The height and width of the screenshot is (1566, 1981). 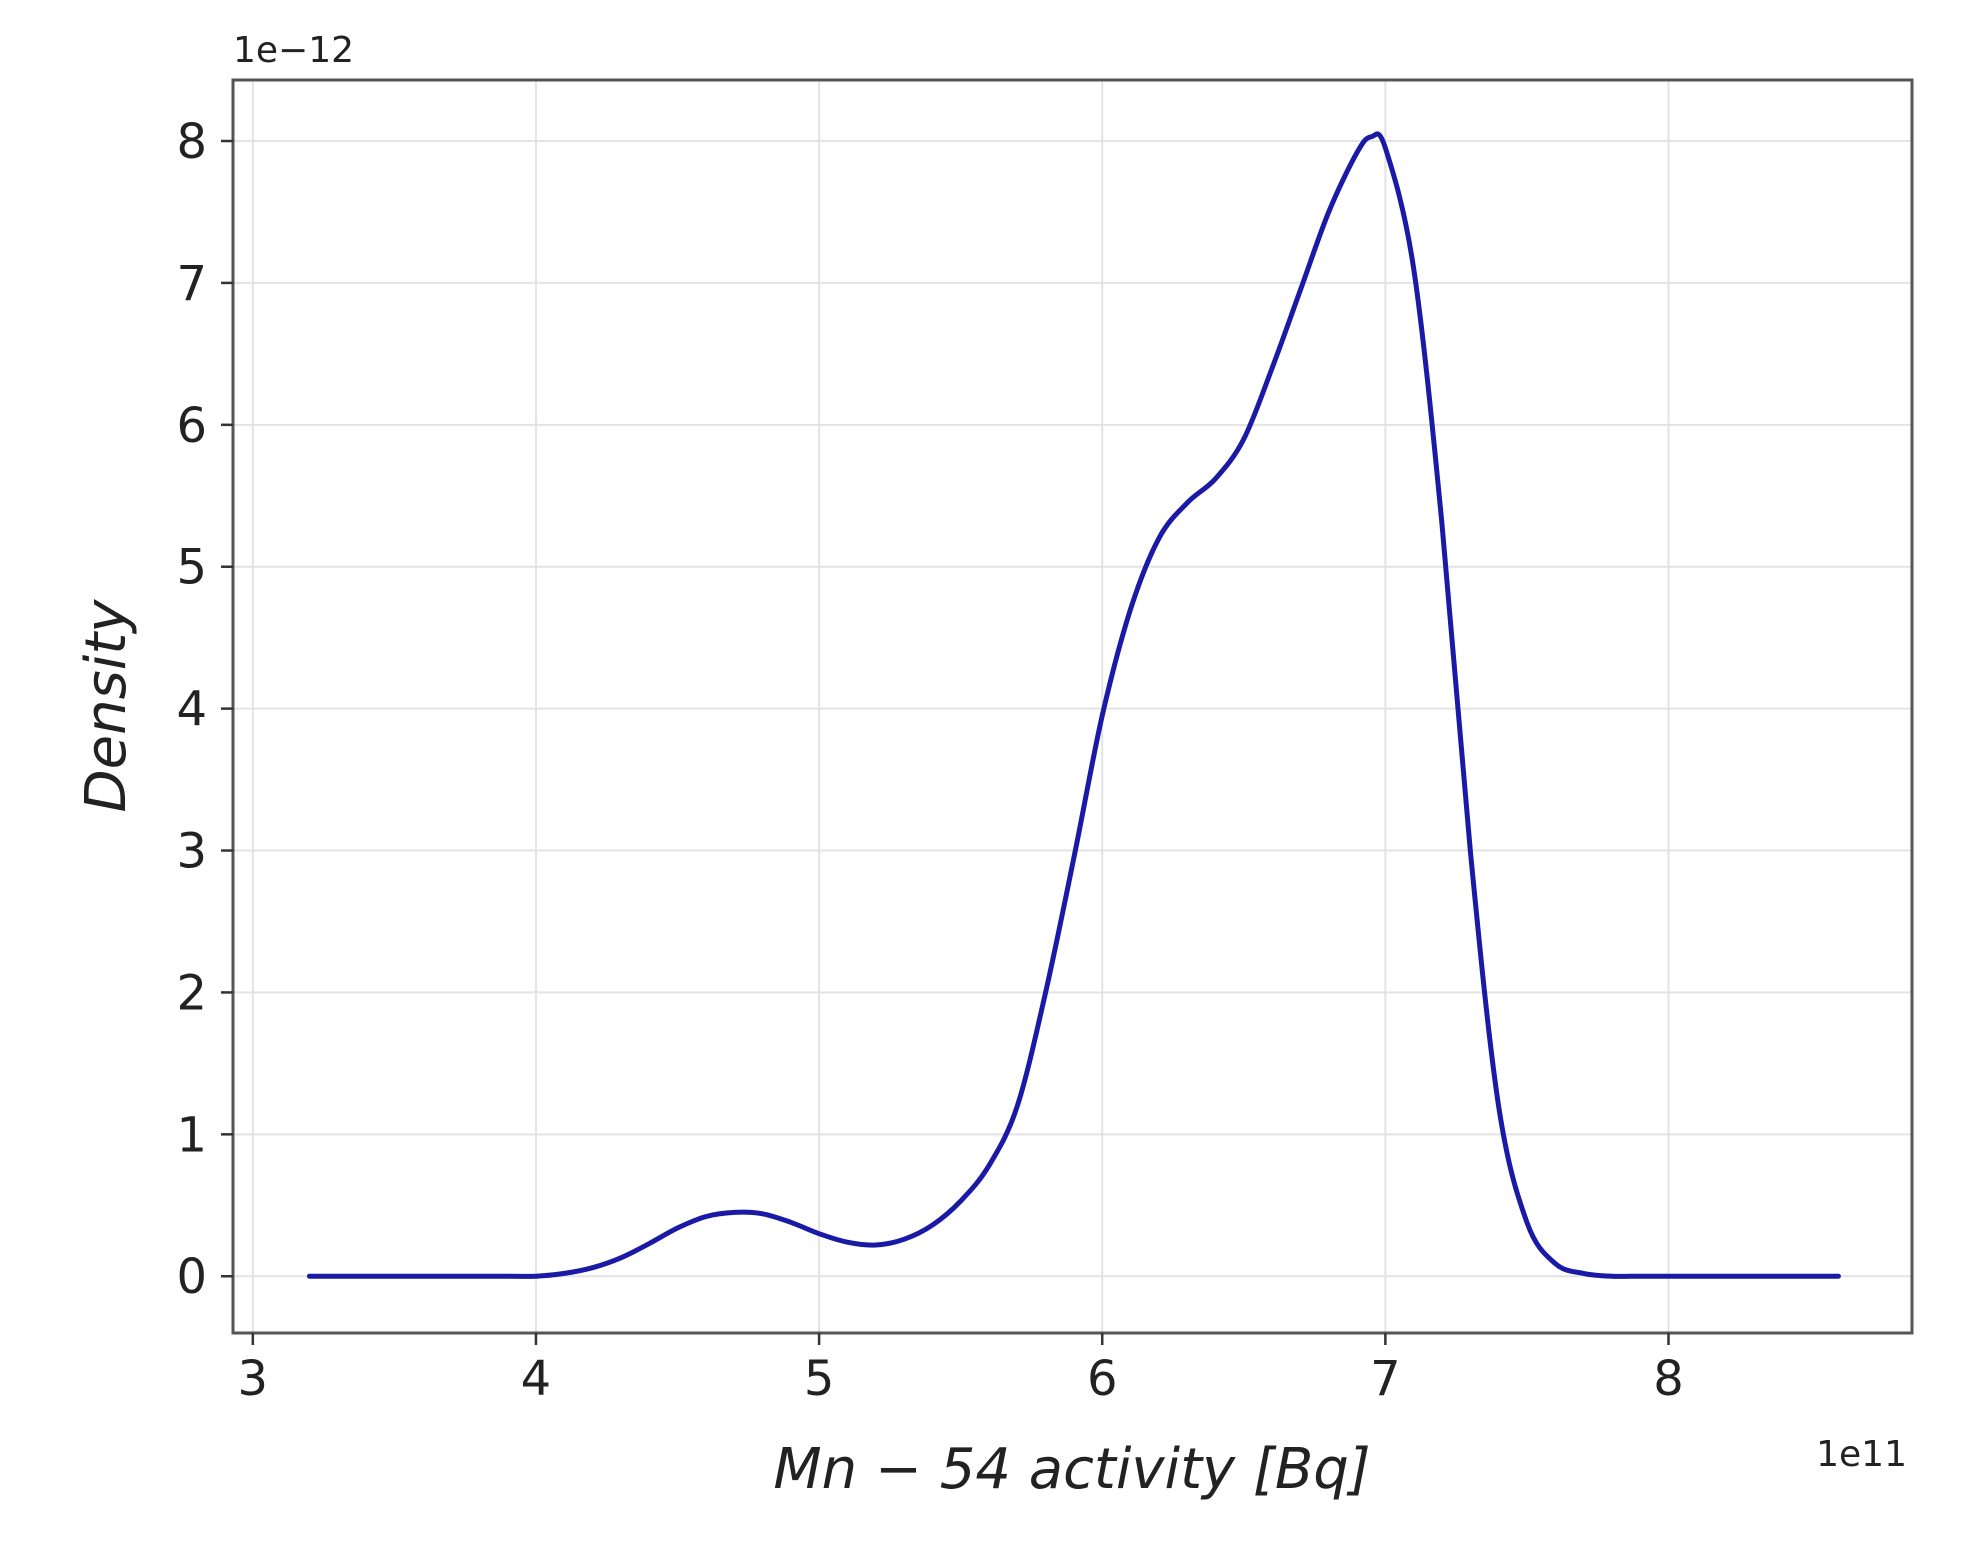 What do you see at coordinates (819, 1379) in the screenshot?
I see `x-tick-label: 5` at bounding box center [819, 1379].